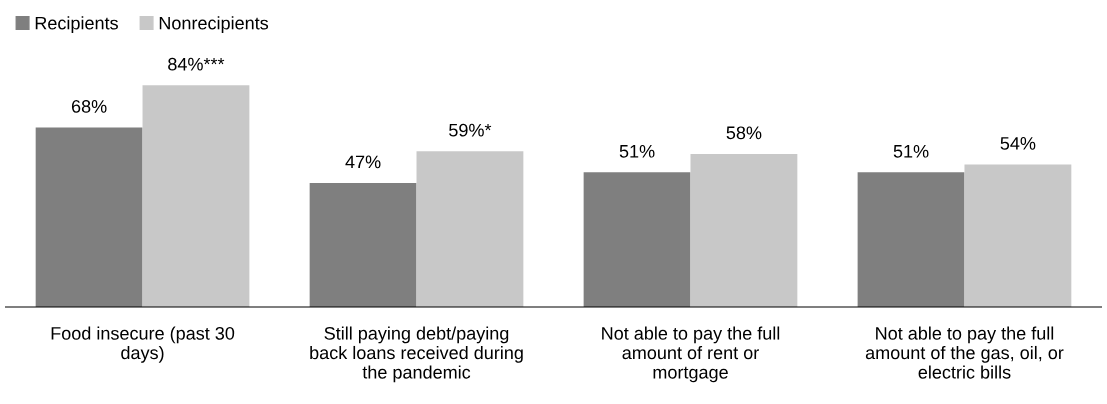 The image size is (1107, 404). Describe the element at coordinates (363, 162) in the screenshot. I see `data-label: 47%` at that location.